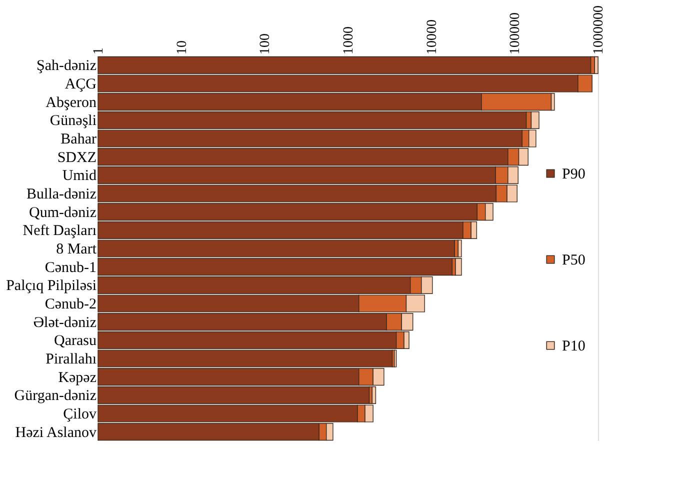 The width and height of the screenshot is (676, 484). What do you see at coordinates (73, 121) in the screenshot?
I see `y-tick-label: Günəşli` at bounding box center [73, 121].